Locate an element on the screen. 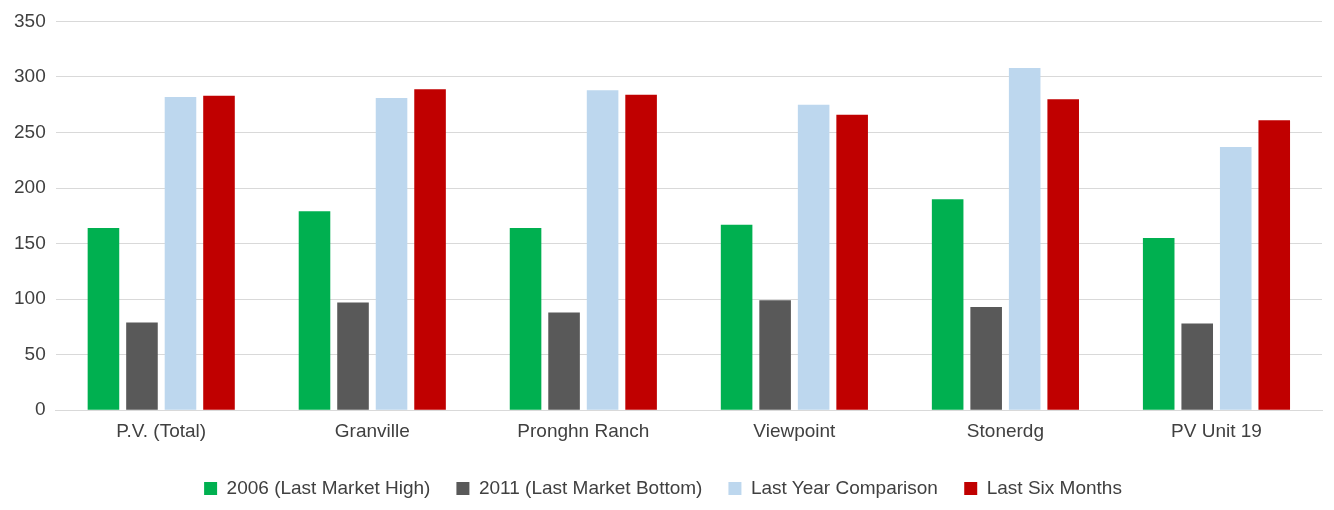 This screenshot has height=510, width=1334. y-tick-label: 100 is located at coordinates (30, 298).